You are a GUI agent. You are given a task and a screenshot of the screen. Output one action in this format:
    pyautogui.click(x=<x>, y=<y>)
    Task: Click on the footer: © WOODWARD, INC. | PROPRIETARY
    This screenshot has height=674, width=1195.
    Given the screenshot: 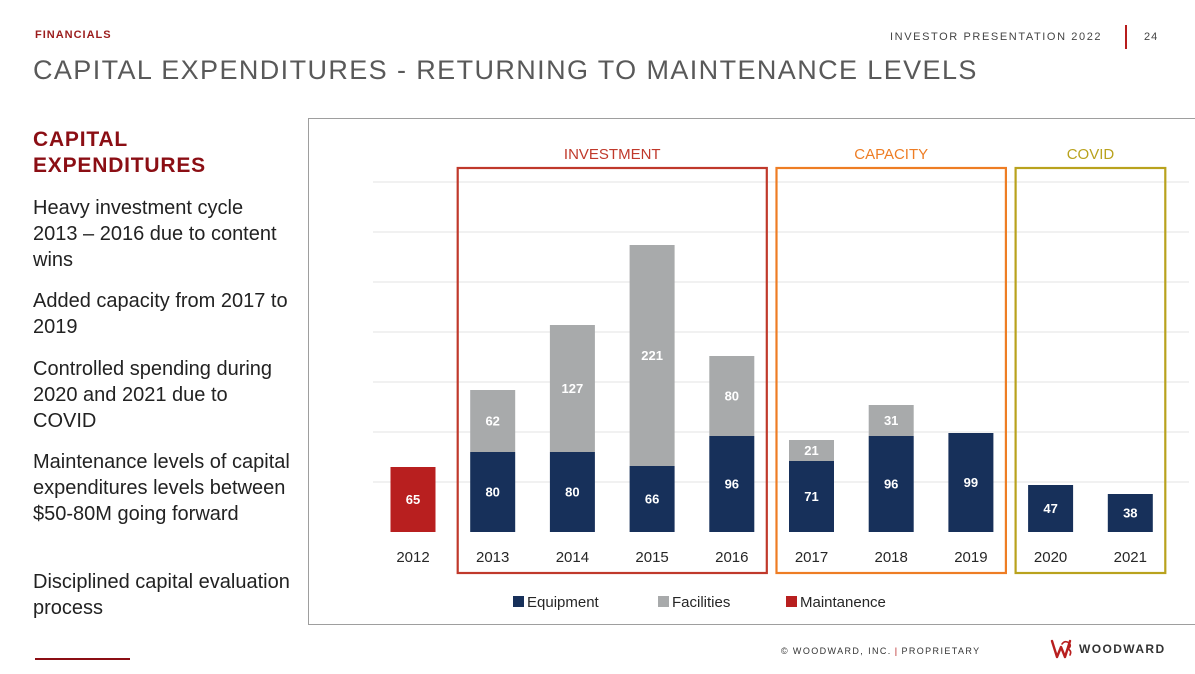 What is the action you would take?
    pyautogui.click(x=881, y=651)
    